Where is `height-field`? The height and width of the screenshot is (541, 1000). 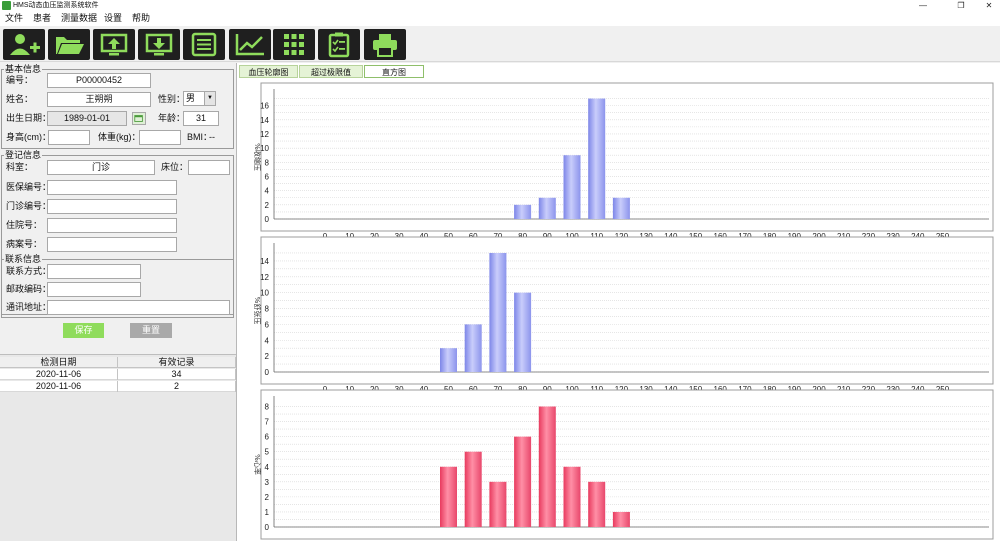
height-field is located at coordinates (69, 137).